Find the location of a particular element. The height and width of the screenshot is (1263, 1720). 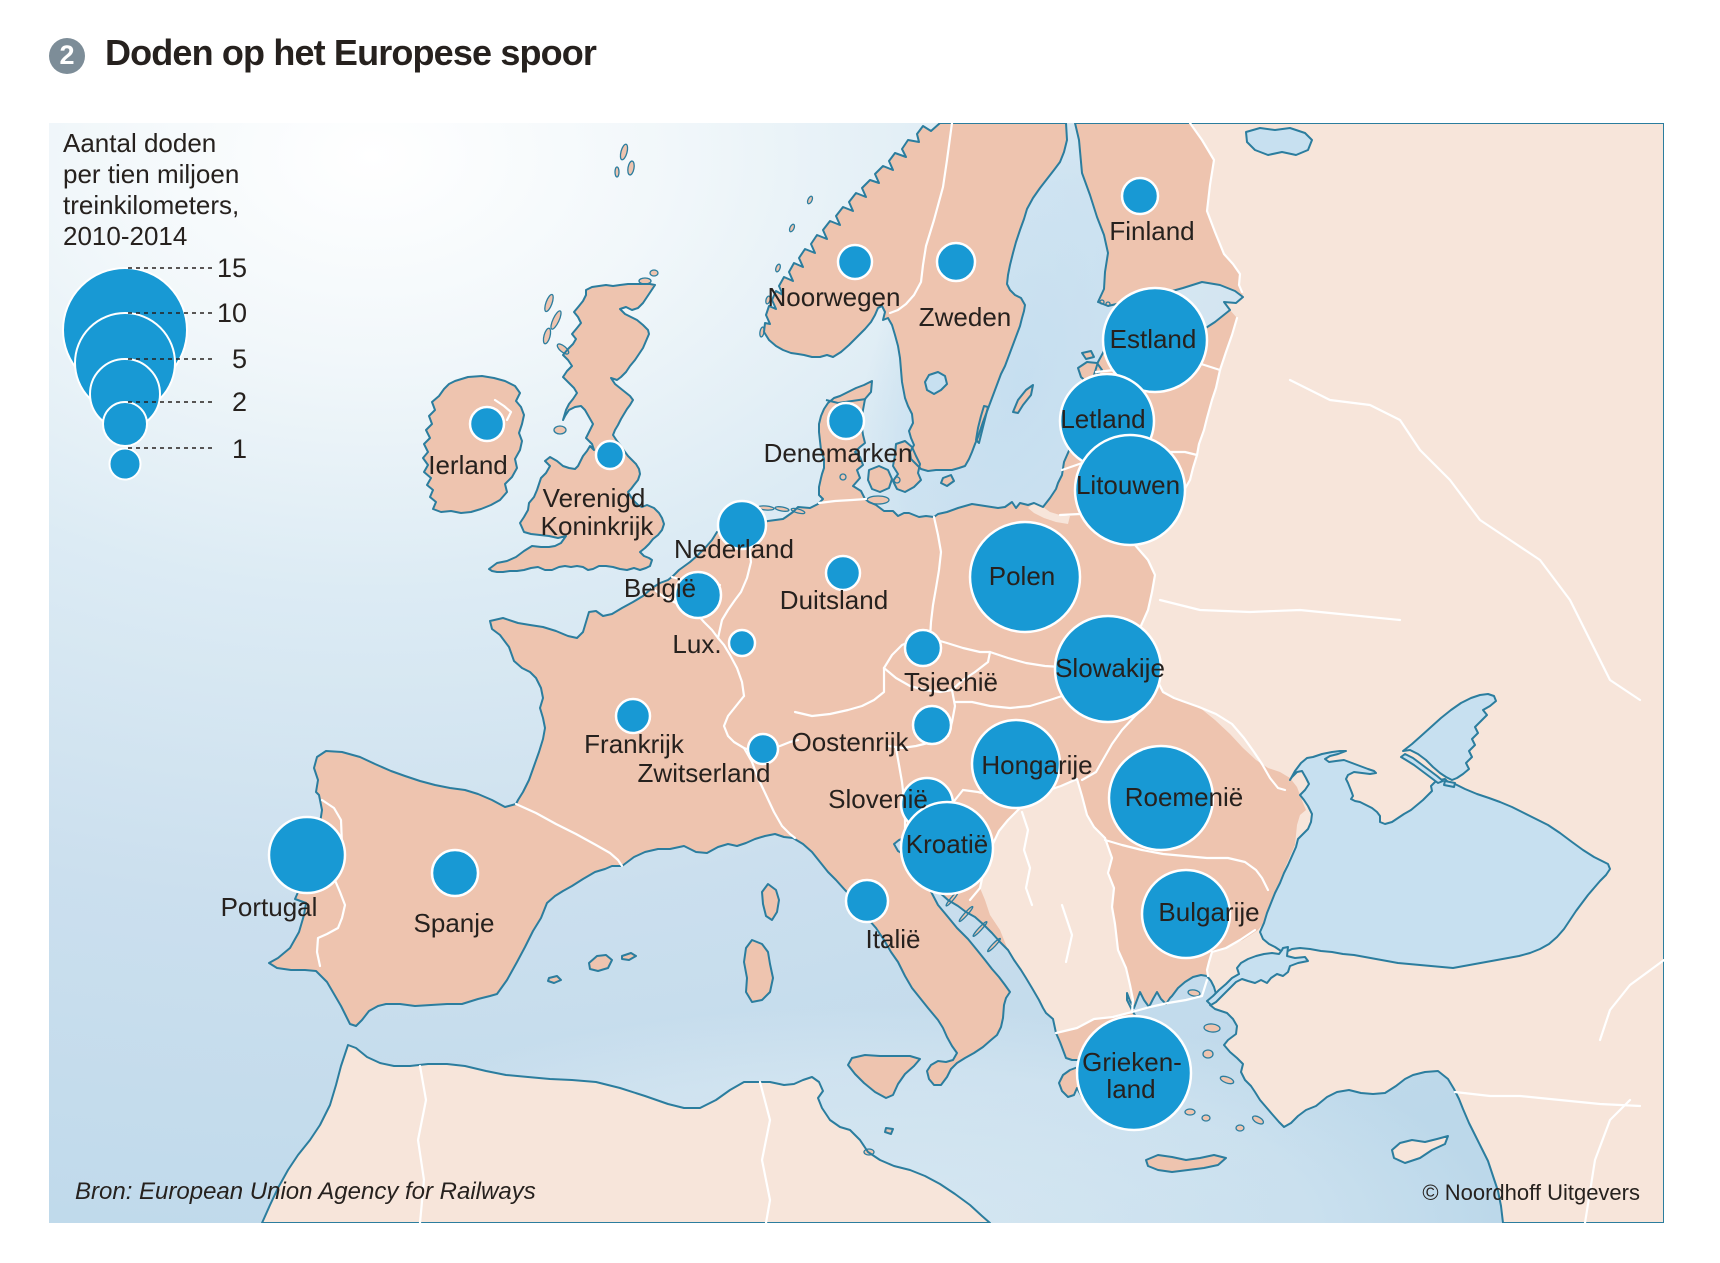

svg-text: 15 is located at coordinates (232, 268).